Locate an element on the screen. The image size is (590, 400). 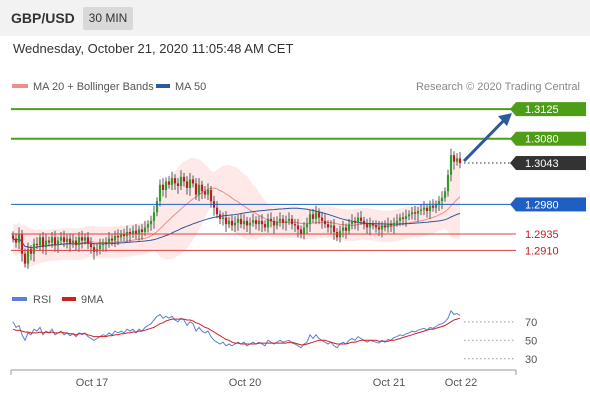
chart-header: GBP/USD 30 MIN is located at coordinates (295, 18).